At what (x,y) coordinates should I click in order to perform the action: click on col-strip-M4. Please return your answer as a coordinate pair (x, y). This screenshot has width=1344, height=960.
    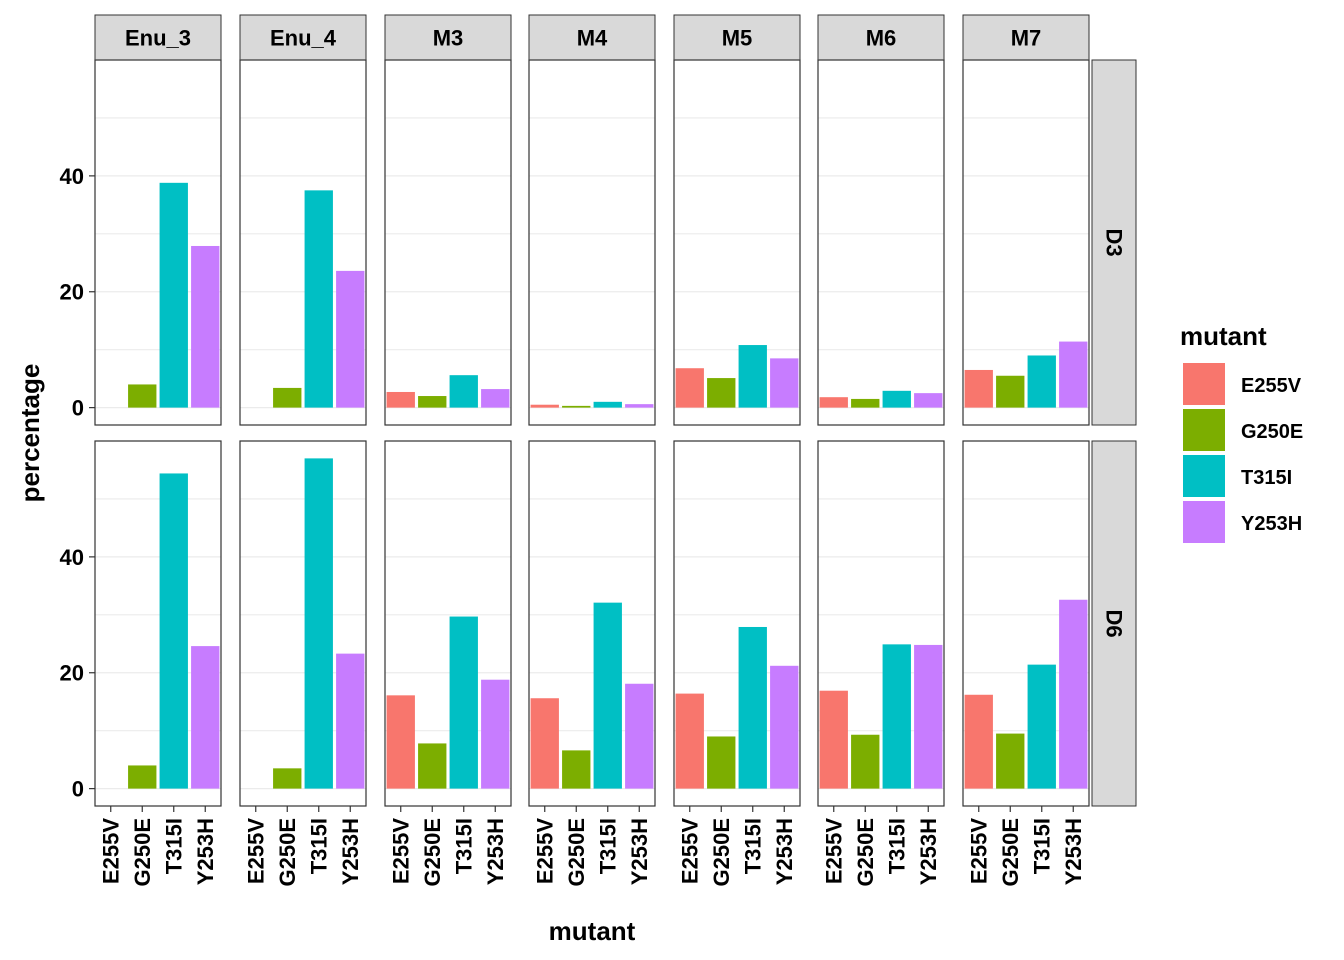
    Looking at the image, I should click on (592, 37).